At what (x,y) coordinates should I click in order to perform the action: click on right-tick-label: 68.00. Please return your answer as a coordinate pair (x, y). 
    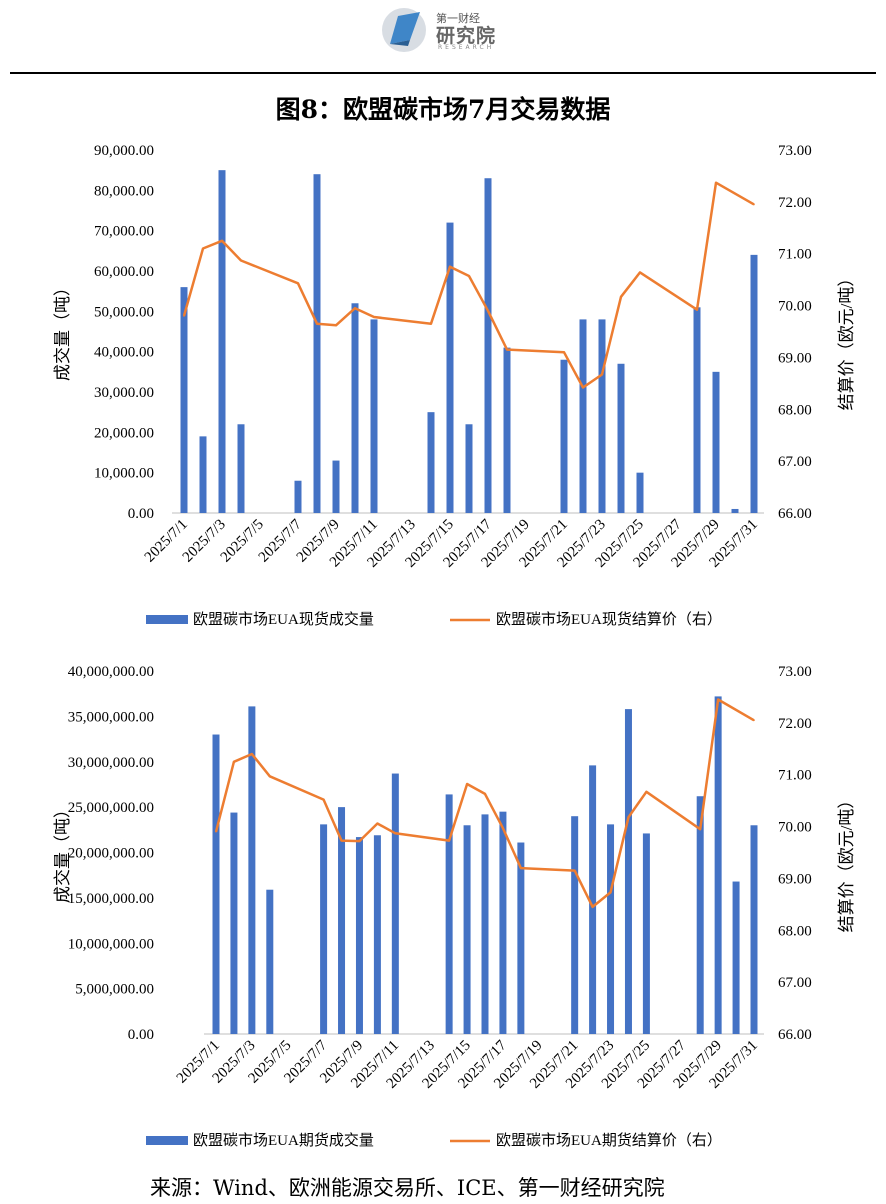
    Looking at the image, I should click on (795, 410).